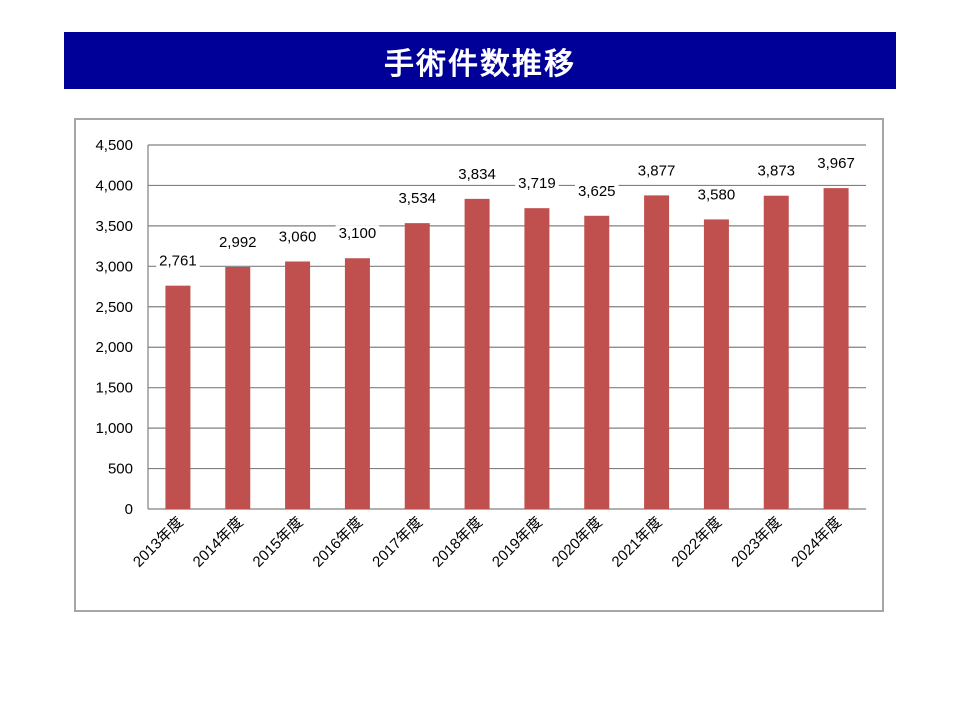 This screenshot has width=961, height=721. I want to click on y-tick-label: 2,000, so click(114, 347).